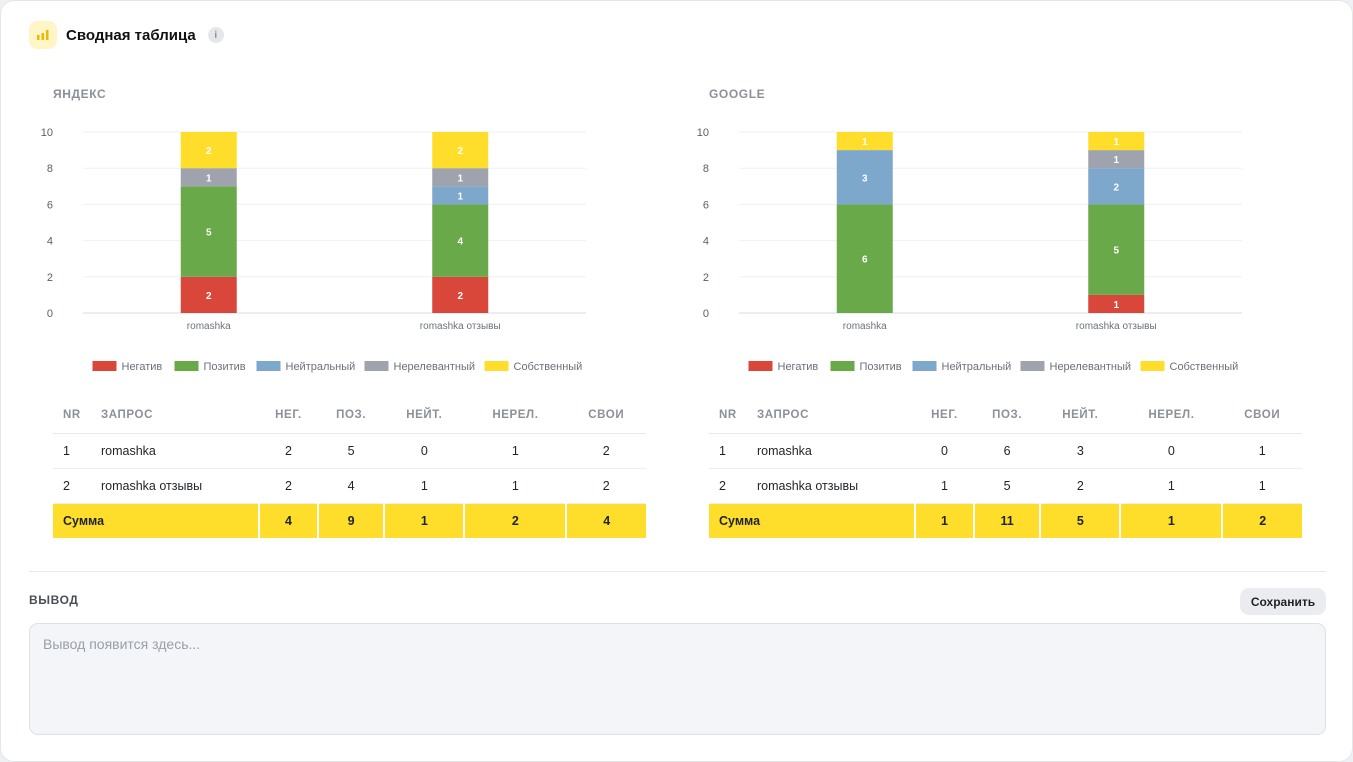 This screenshot has width=1353, height=762. I want to click on cell-query: romashka, so click(174, 451).